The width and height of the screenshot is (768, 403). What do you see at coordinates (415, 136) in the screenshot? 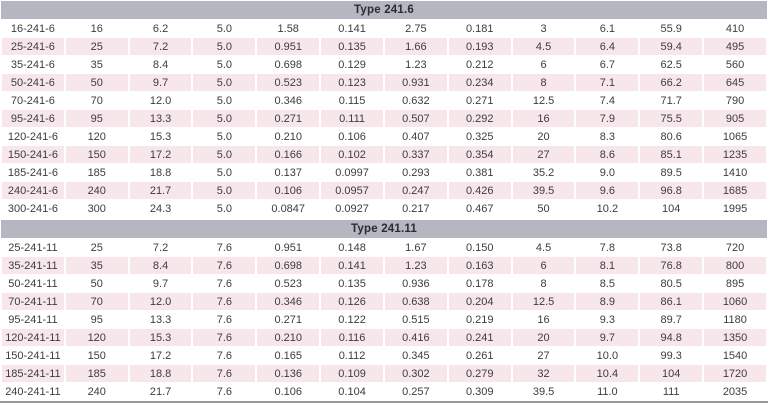
I see `table-cell: 0.407` at bounding box center [415, 136].